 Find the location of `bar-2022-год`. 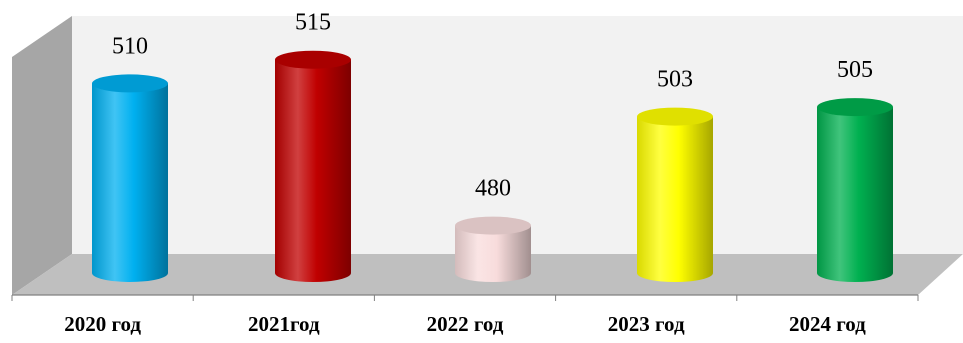

bar-2022-год is located at coordinates (493, 249).